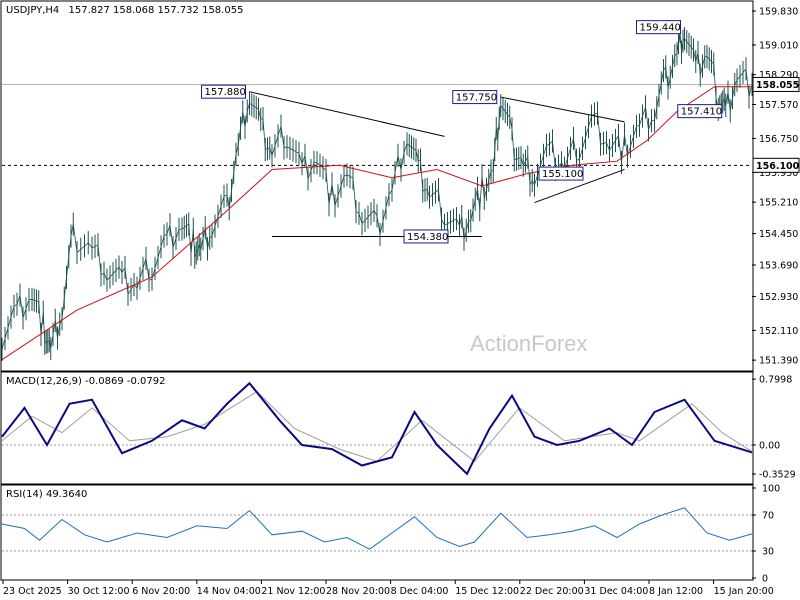  Describe the element at coordinates (778, 297) in the screenshot. I see `price-tick-label: 152.930` at that location.